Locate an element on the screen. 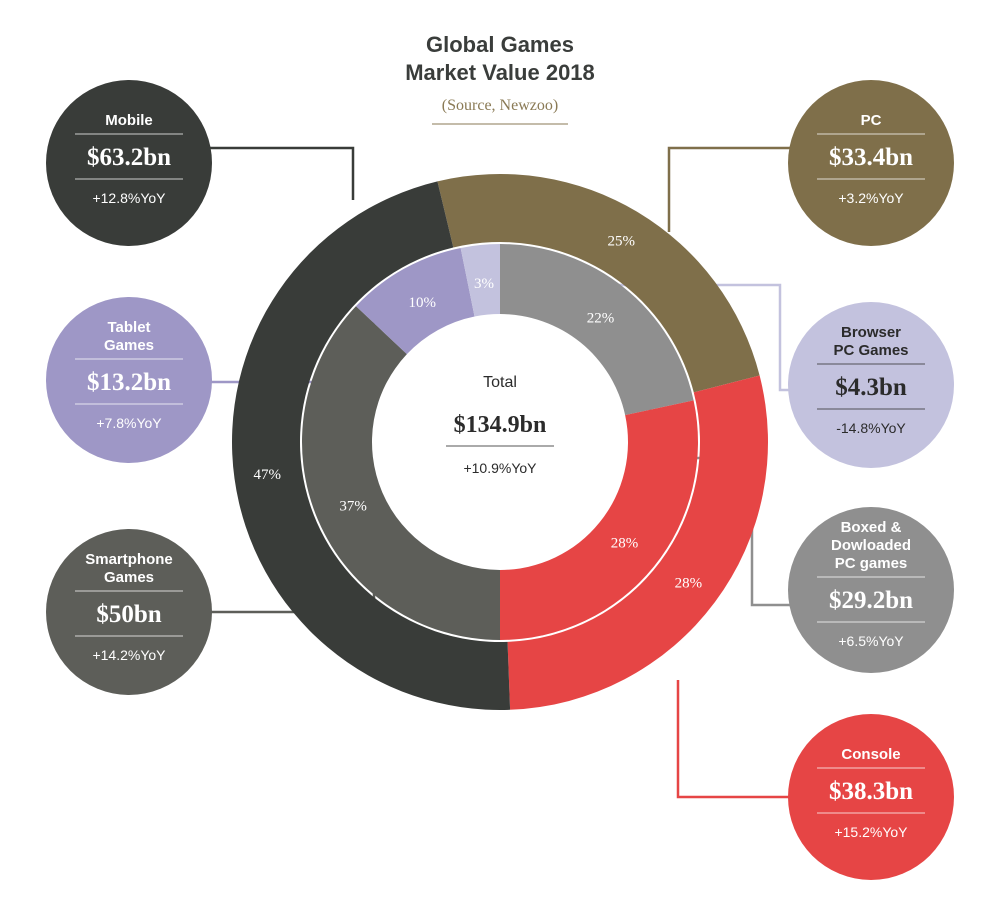 The image size is (1000, 897). callout-pc: PC $33.4bn +3.2%YoY is located at coordinates (871, 163).